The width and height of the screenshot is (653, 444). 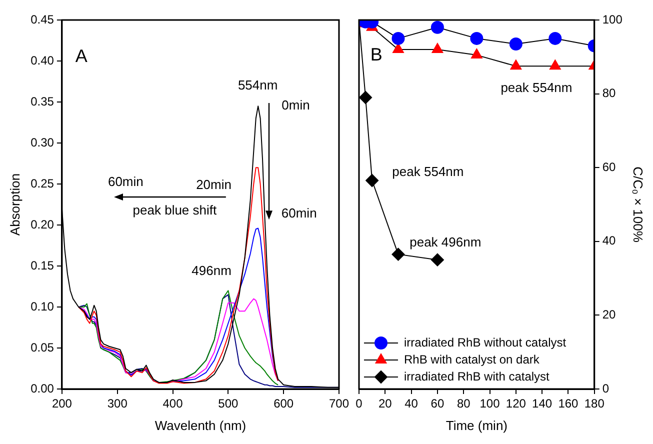 What do you see at coordinates (638, 204) in the screenshot?
I see `y2-axis-title: C/C₀ × 100%` at bounding box center [638, 204].